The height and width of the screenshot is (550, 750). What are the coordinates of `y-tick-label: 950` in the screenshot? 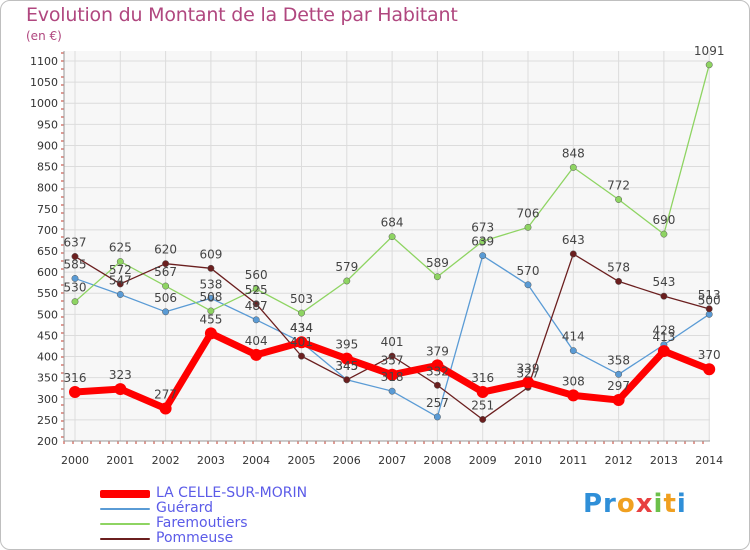 It's located at (47, 124).